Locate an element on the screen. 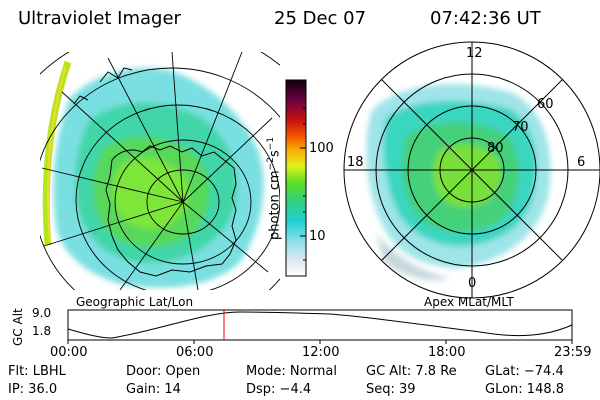 This screenshot has width=600, height=400. colorbar-unit-label: photon cm−2s−1 is located at coordinates (274, 188).